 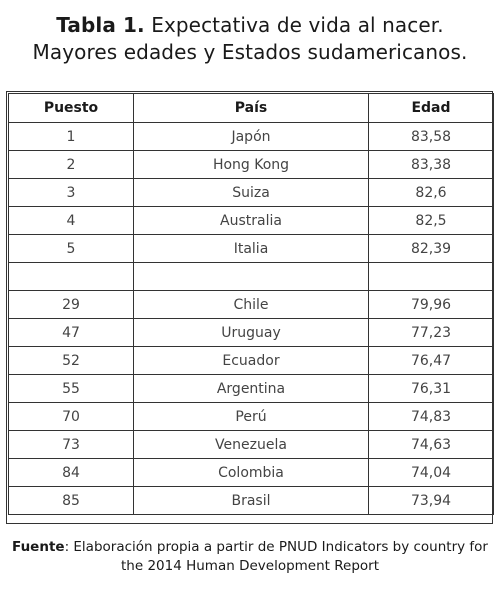 I want to click on cell-puesto: 47, so click(x=71, y=332).